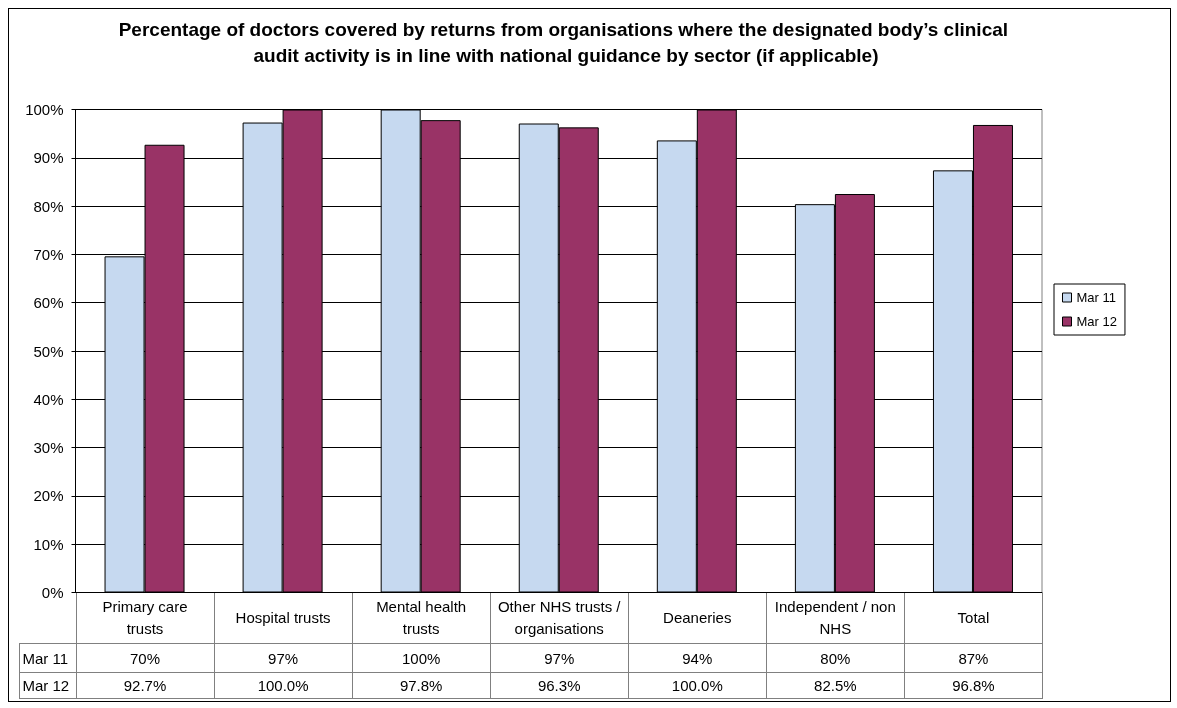 The width and height of the screenshot is (1177, 708). Describe the element at coordinates (48, 448) in the screenshot. I see `y-tick-label: 30%` at that location.